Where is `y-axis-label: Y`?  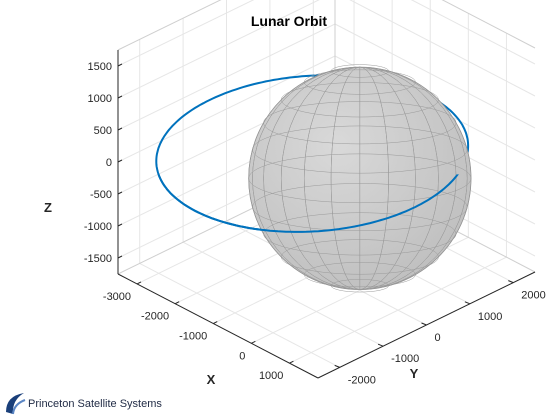 y-axis-label: Y is located at coordinates (414, 373).